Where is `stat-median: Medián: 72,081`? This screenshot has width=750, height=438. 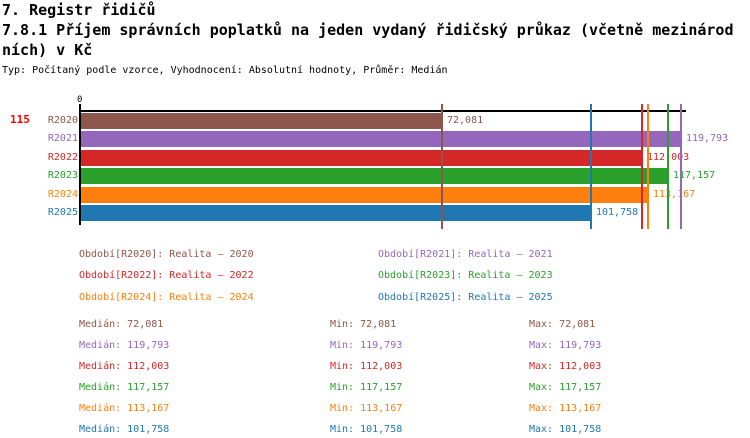 stat-median: Medián: 72,081 is located at coordinates (121, 324).